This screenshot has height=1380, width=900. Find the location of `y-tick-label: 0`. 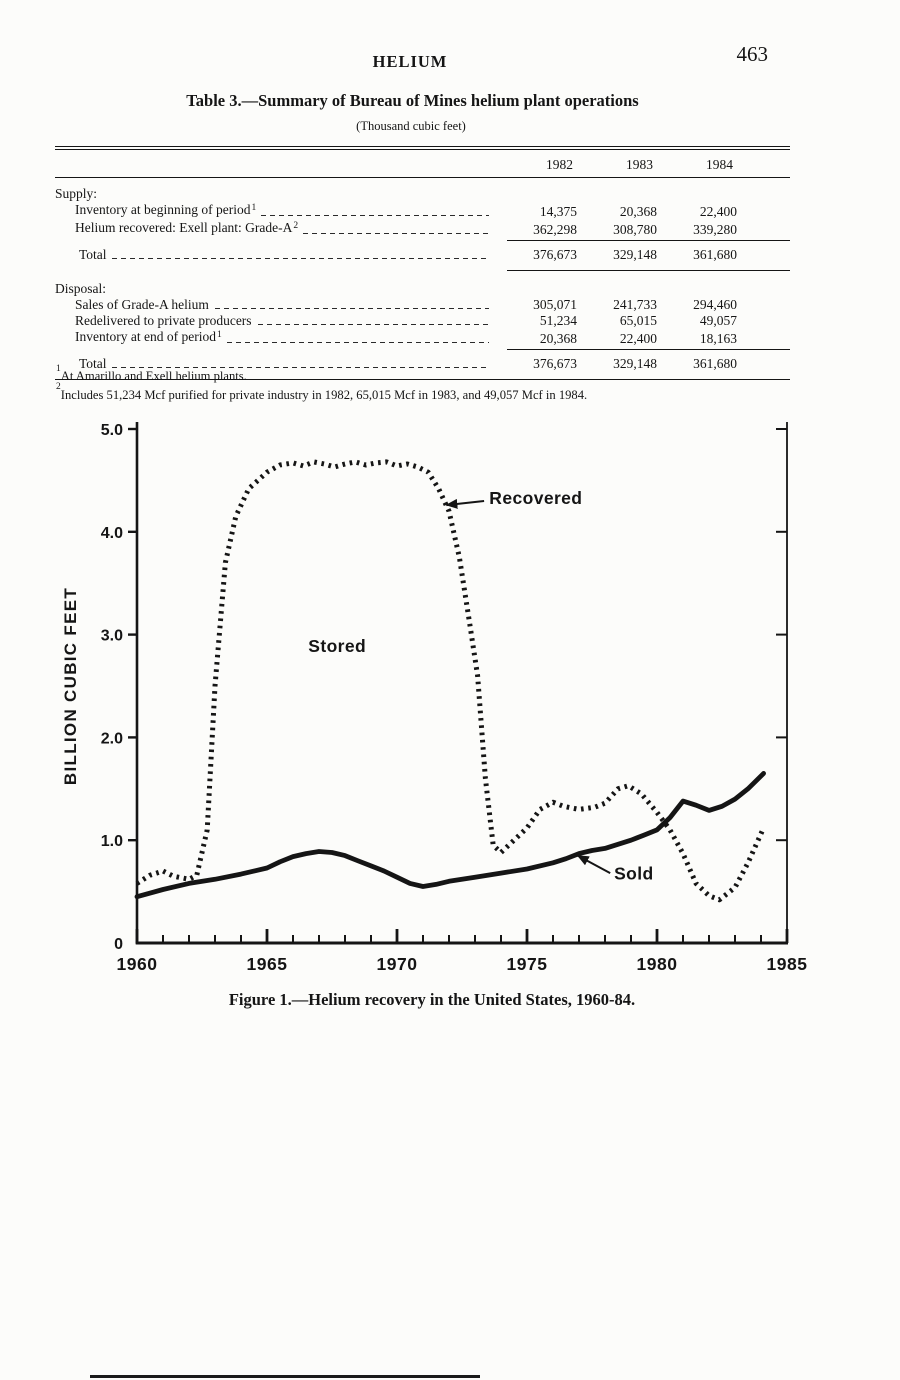

y-tick-label: 0 is located at coordinates (118, 944).